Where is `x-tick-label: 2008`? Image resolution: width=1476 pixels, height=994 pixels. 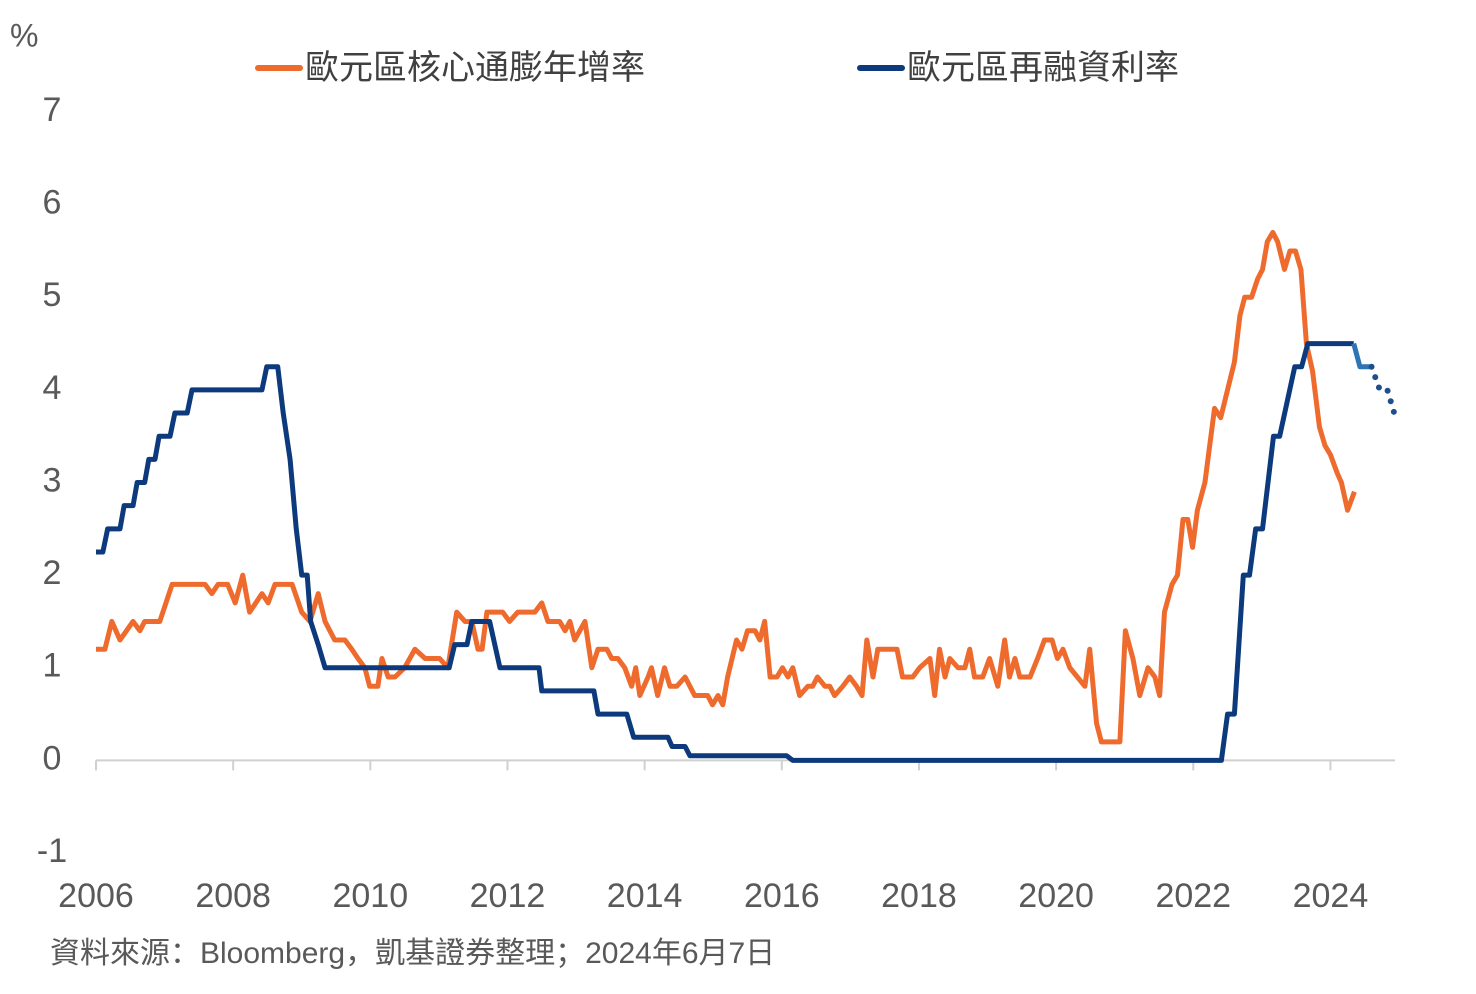
x-tick-label: 2008 is located at coordinates (233, 896).